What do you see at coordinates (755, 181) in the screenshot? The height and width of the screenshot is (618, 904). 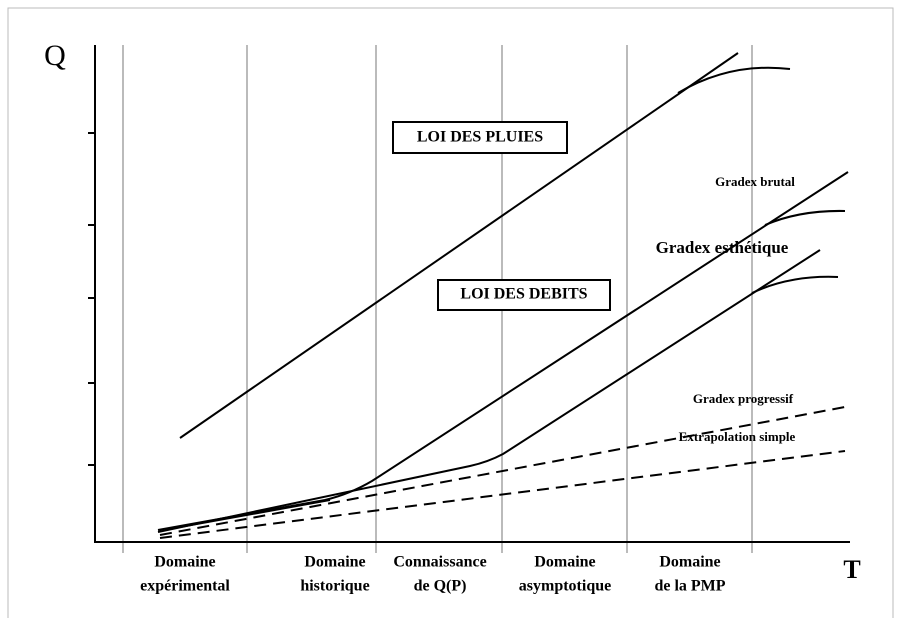 I see `annotation: Gradex brutal` at bounding box center [755, 181].